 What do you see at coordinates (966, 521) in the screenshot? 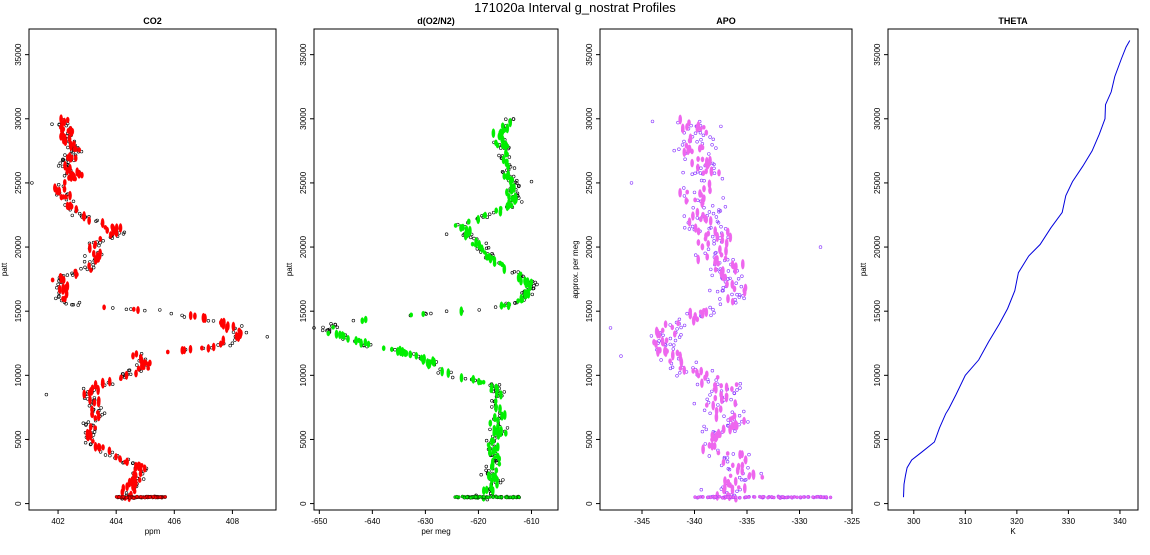
I see `x-tick-label: 310` at bounding box center [966, 521].